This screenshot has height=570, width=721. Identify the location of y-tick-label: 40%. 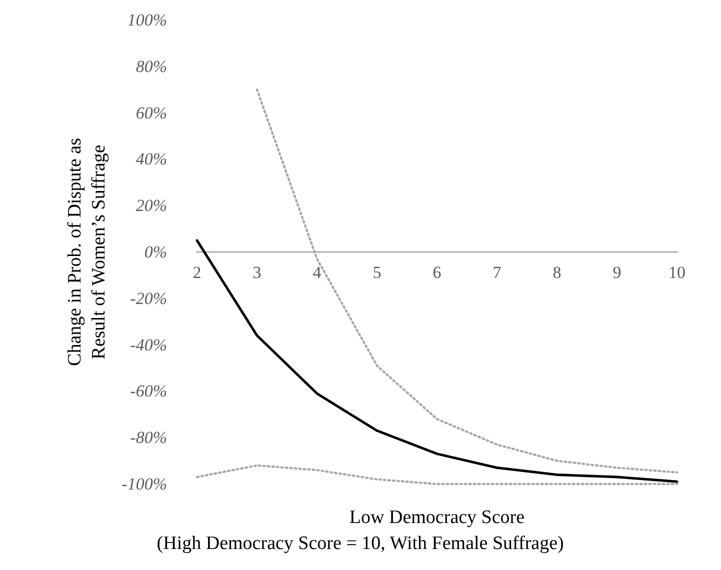
(151, 159).